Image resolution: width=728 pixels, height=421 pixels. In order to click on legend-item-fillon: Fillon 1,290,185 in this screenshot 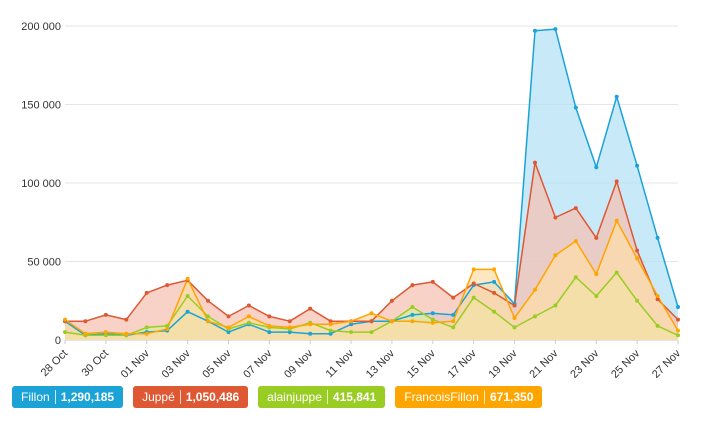, I will do `click(68, 397)`.